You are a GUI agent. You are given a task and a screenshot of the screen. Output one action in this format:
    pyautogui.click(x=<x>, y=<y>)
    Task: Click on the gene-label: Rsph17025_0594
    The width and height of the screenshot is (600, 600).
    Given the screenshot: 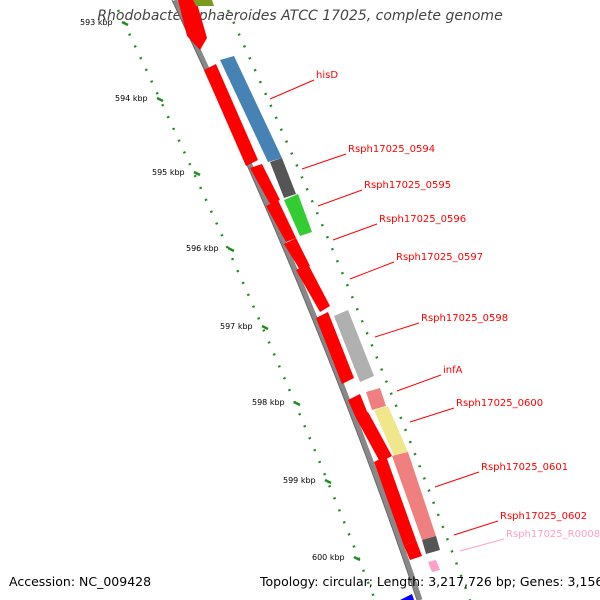 What is the action you would take?
    pyautogui.click(x=391, y=149)
    